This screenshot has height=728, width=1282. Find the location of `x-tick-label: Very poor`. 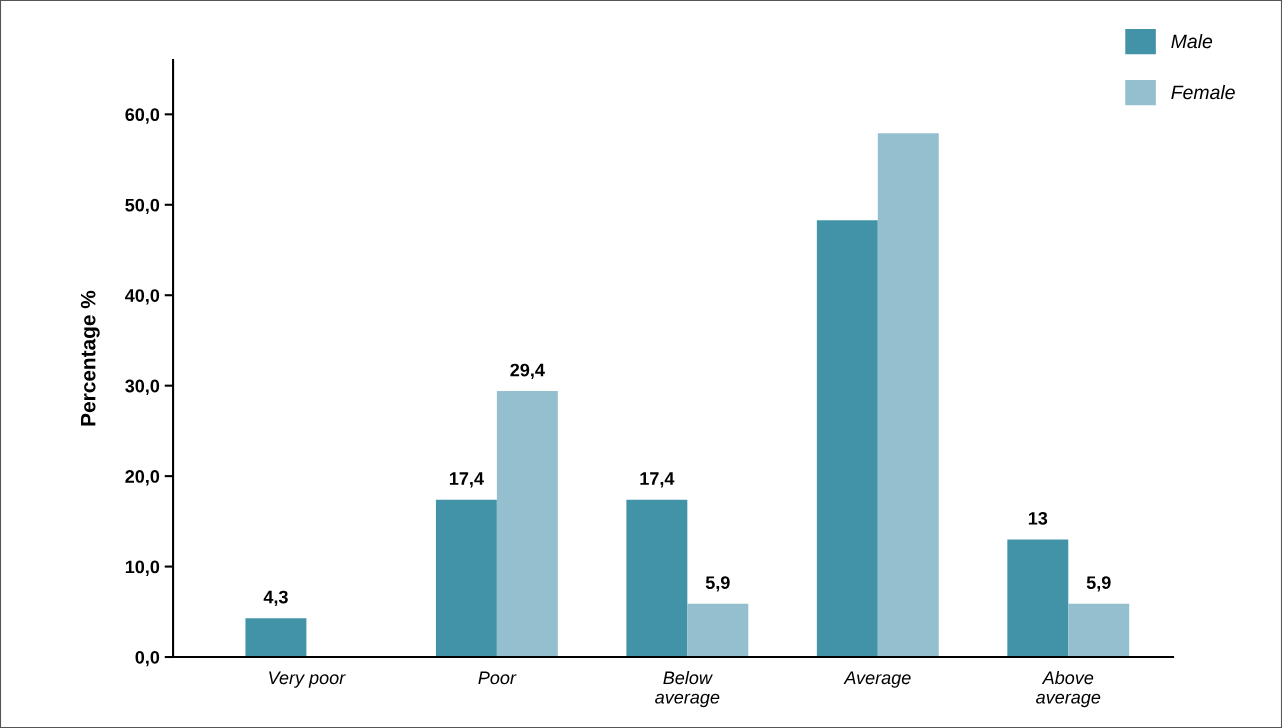

x-tick-label: Very poor is located at coordinates (307, 679).